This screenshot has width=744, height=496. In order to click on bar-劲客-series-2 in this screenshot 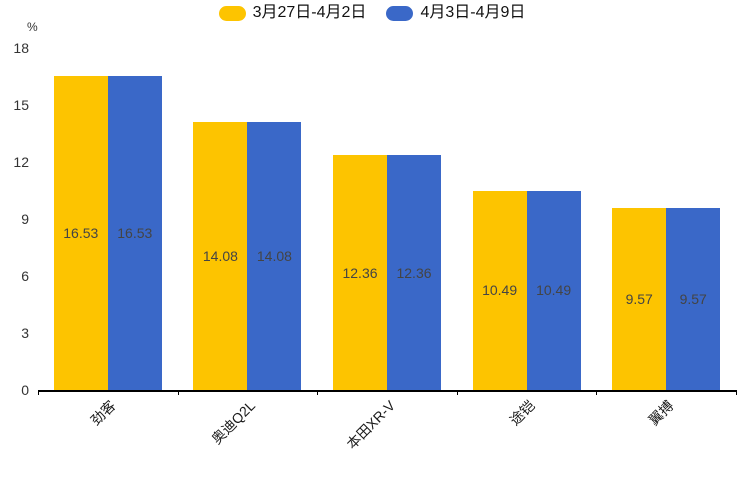, I will do `click(134, 232)`.